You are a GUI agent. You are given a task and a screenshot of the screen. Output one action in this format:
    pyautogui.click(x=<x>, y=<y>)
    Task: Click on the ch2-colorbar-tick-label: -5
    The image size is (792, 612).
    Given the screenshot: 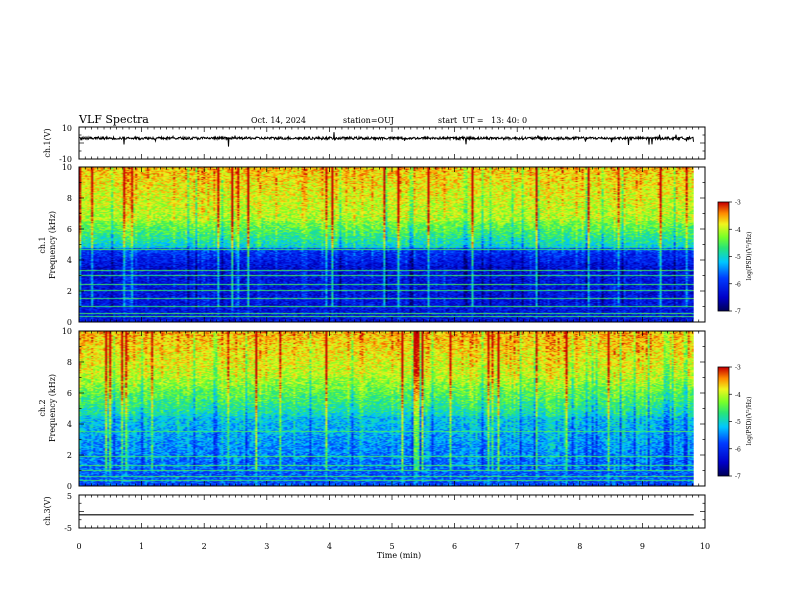 What is the action you would take?
    pyautogui.click(x=738, y=422)
    